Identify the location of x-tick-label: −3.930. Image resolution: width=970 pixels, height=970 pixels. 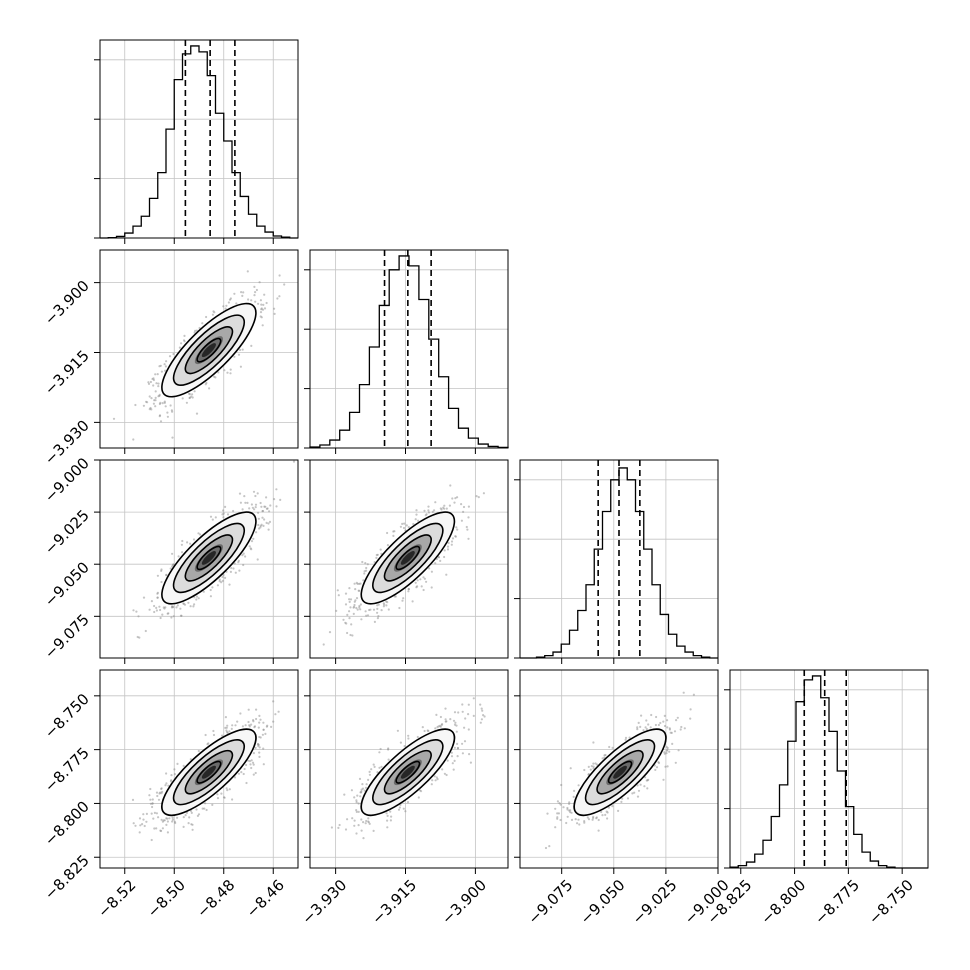
(324, 902).